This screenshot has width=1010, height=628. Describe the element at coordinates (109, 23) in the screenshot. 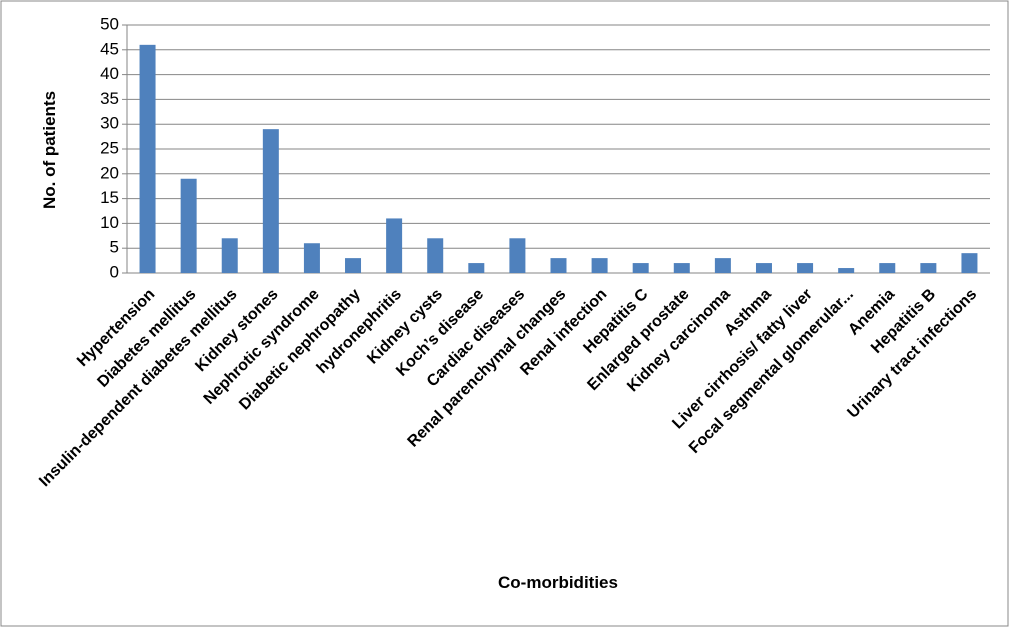

I see `y-tick-label: 50` at that location.